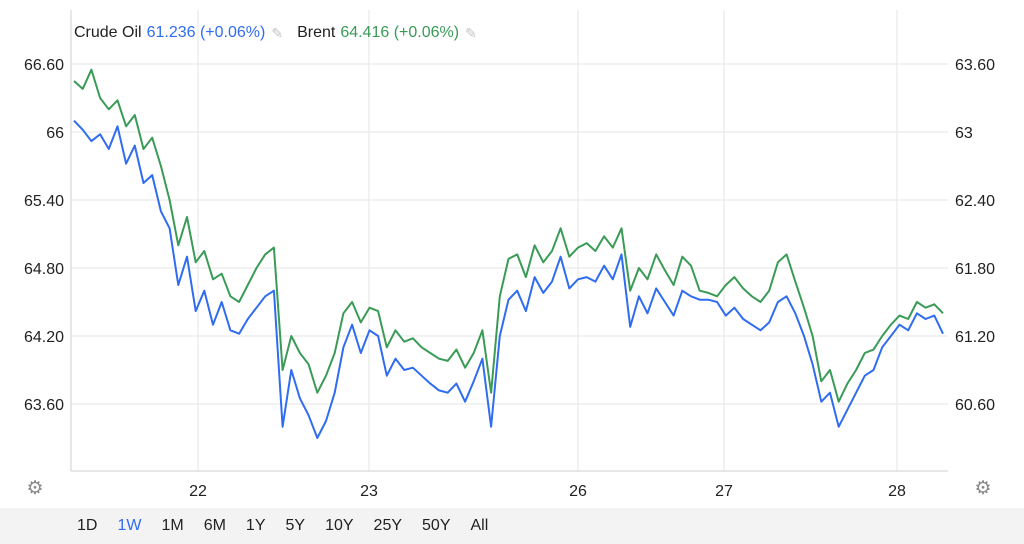 The width and height of the screenshot is (1024, 544). What do you see at coordinates (964, 133) in the screenshot?
I see `right-tick-label: 63` at bounding box center [964, 133].